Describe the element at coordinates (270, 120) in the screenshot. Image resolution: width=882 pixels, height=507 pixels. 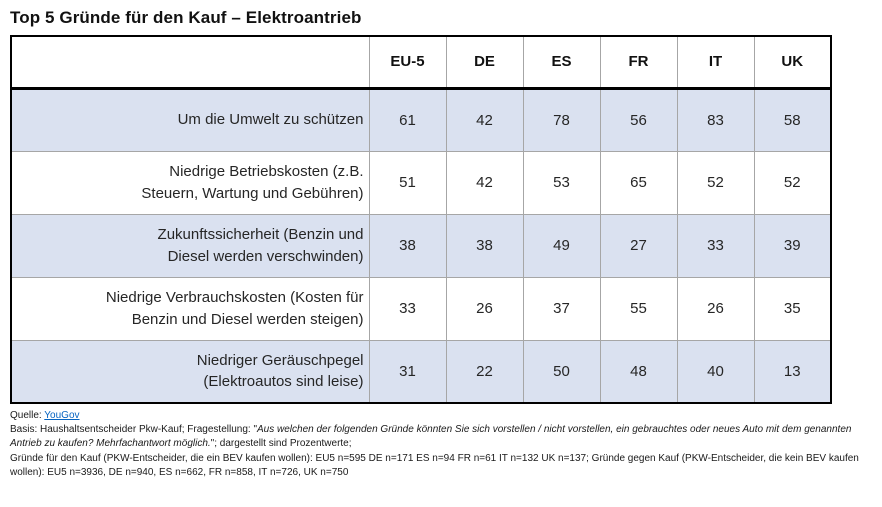
I see `row-label: Um die Umwelt zu schützen` at that location.